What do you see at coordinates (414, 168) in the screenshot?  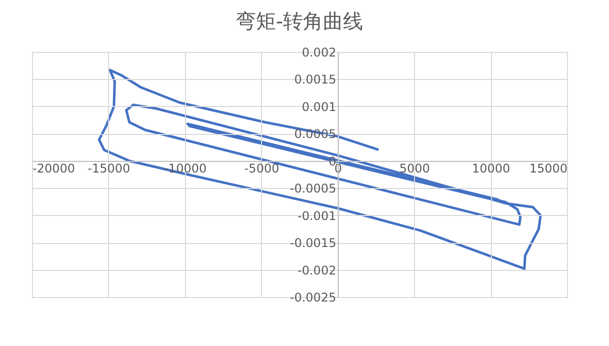 I see `x-tick-label: 5000` at bounding box center [414, 168].